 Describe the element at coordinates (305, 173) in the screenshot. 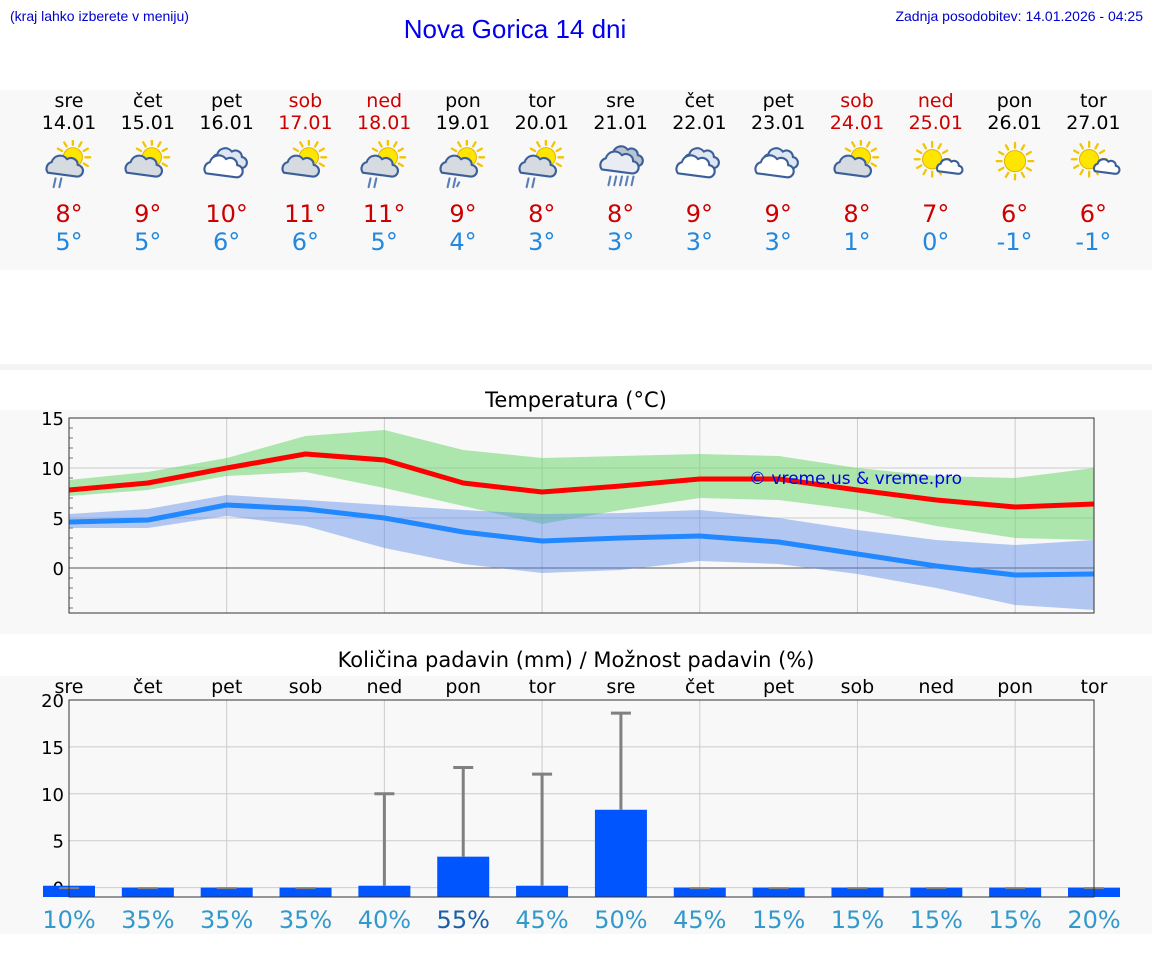

I see `day-column: sob 17.01 11° 6°` at that location.